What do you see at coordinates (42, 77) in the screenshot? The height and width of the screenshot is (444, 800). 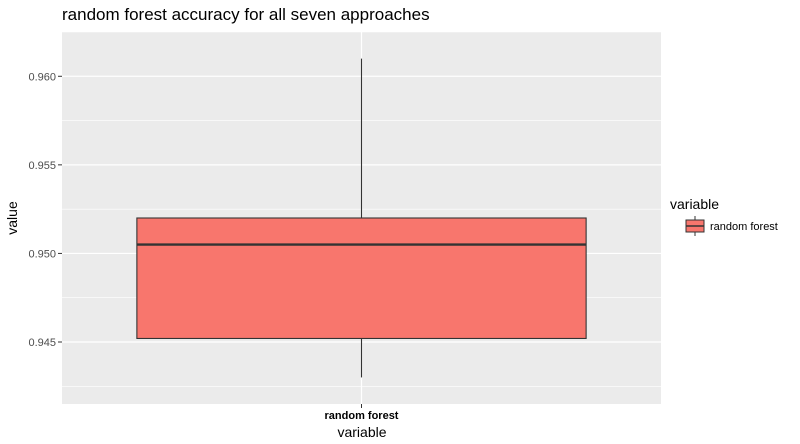 I see `y-tick-label: 0.960` at bounding box center [42, 77].